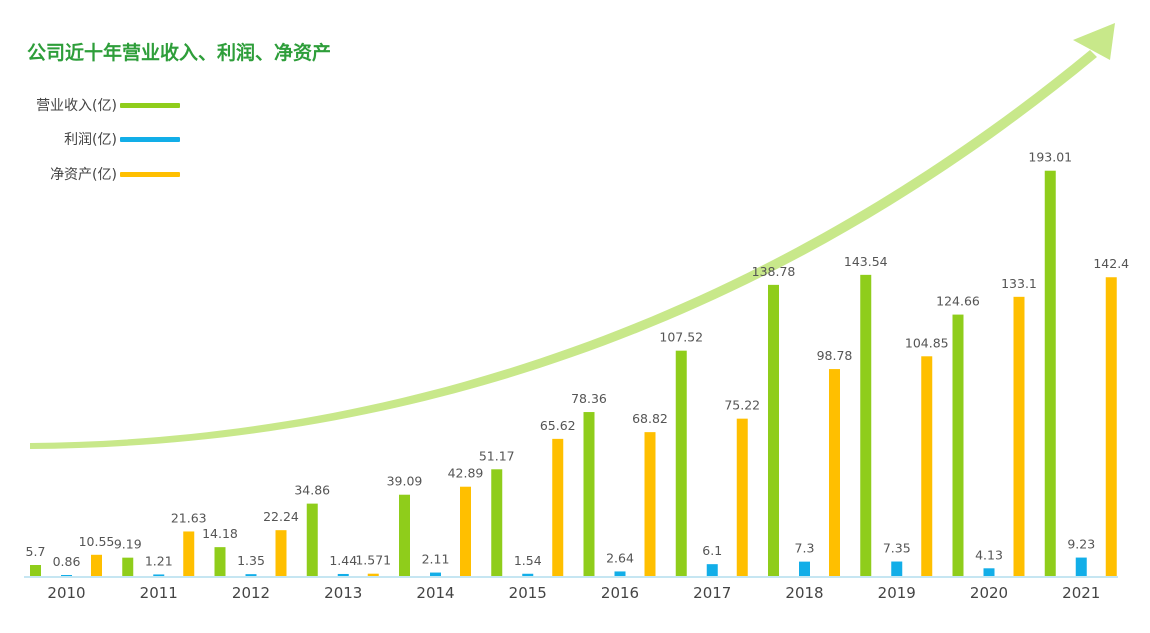 The image size is (1150, 633). What do you see at coordinates (1081, 544) in the screenshot?
I see `data-label-profit-2021: 9.23` at bounding box center [1081, 544].